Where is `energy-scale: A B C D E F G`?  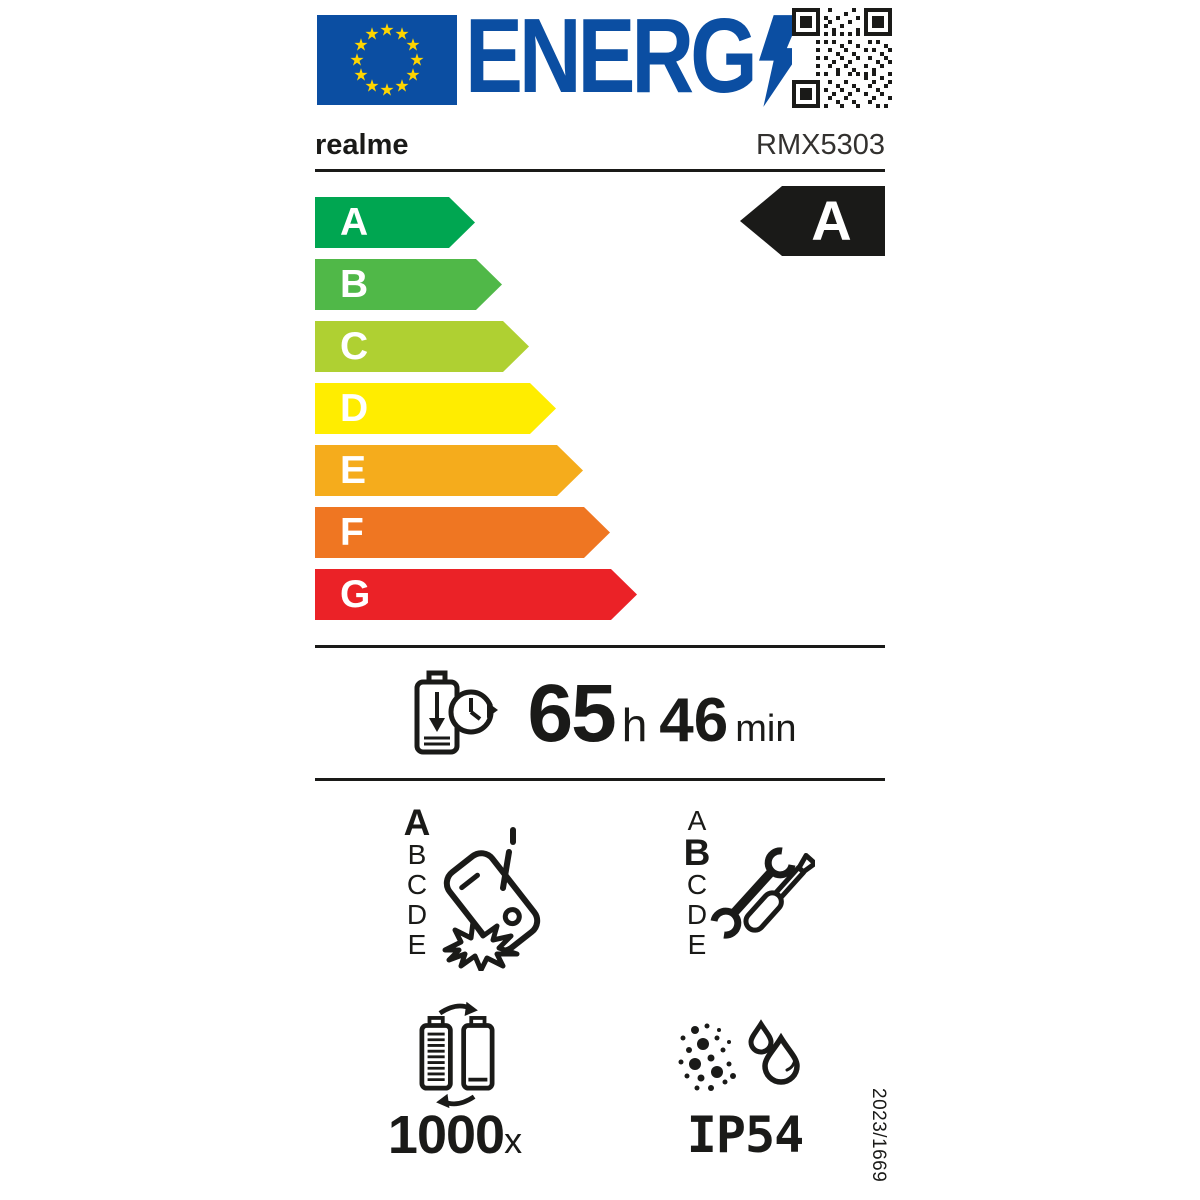
energy-scale: A B C D E F G is located at coordinates (476, 414).